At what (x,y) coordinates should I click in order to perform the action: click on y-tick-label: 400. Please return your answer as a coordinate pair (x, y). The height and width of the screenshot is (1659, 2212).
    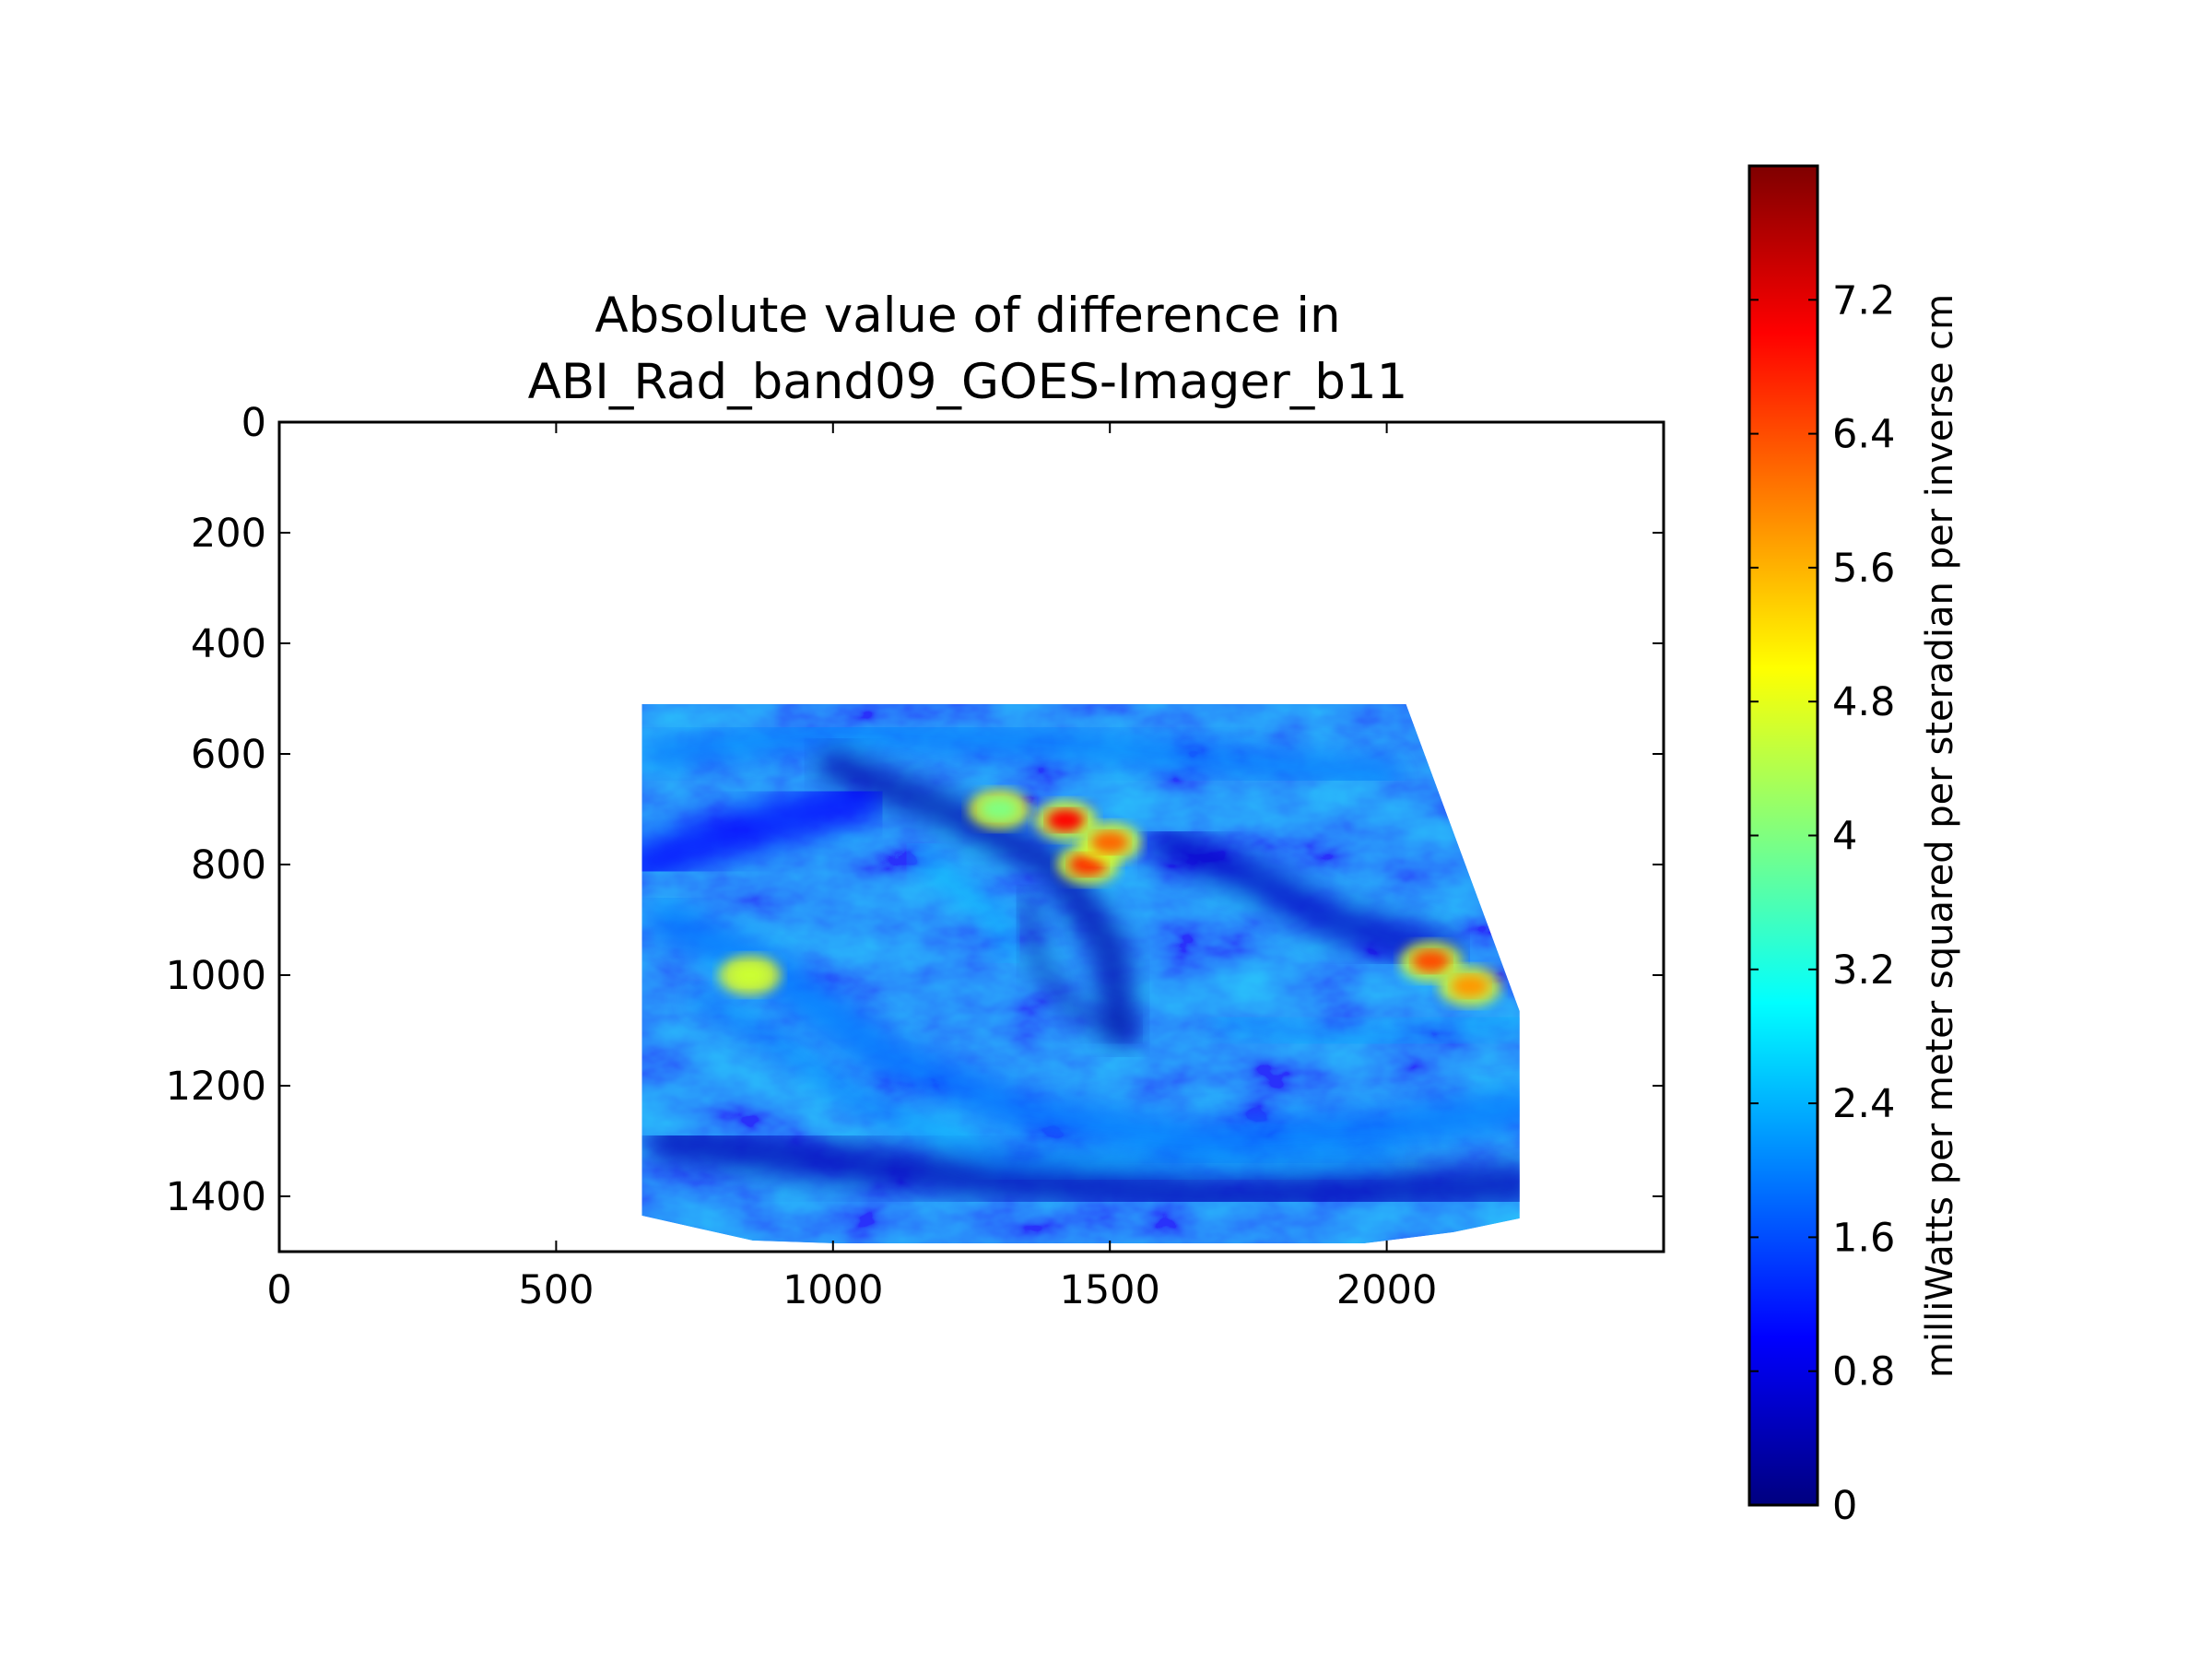
    Looking at the image, I should click on (228, 644).